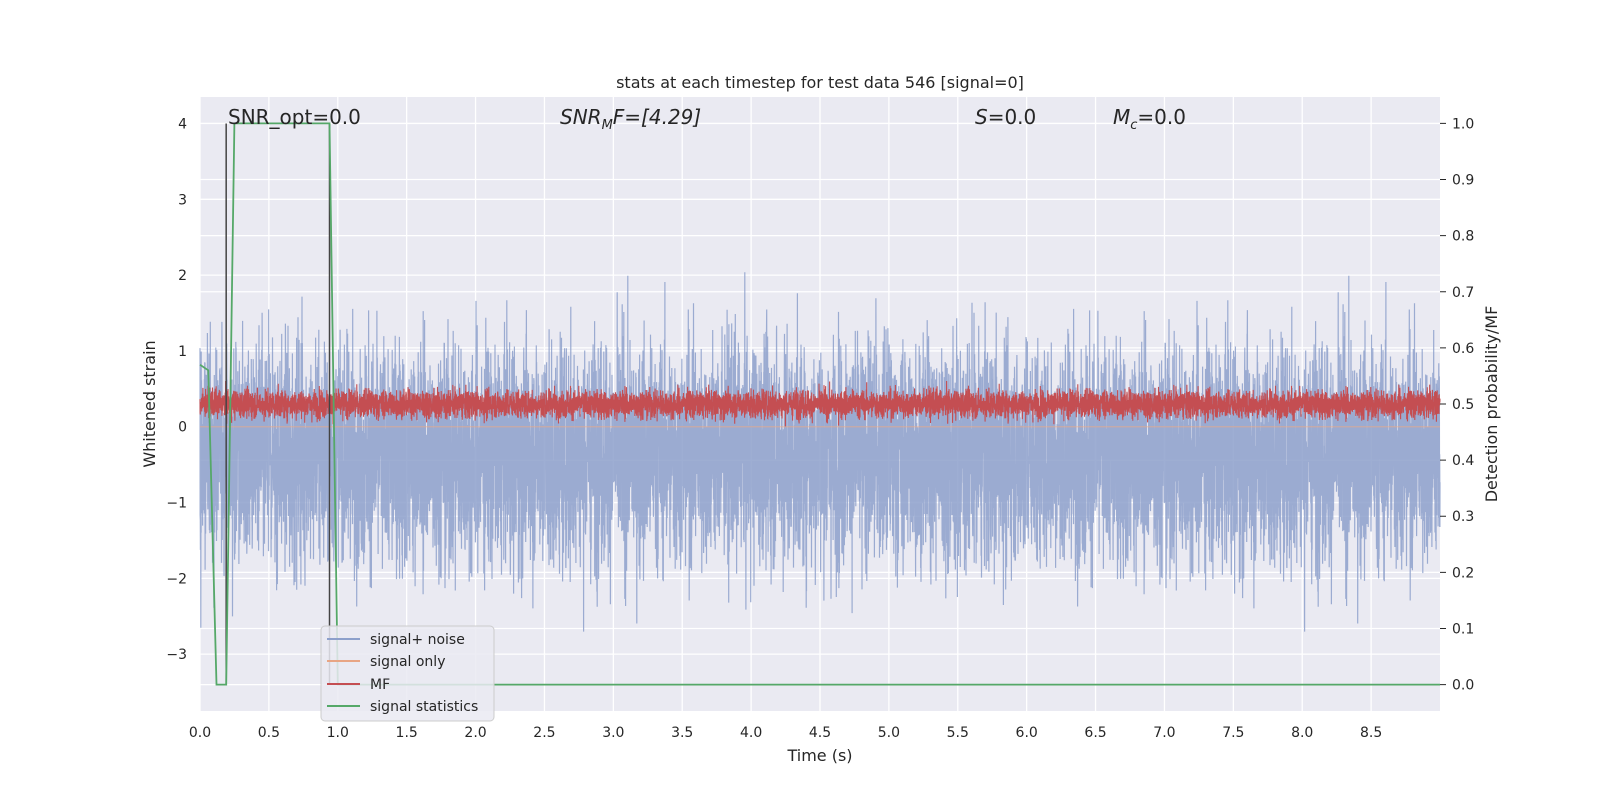 Image resolution: width=1600 pixels, height=800 pixels. I want to click on x-tick-label: 2.5, so click(544, 733).